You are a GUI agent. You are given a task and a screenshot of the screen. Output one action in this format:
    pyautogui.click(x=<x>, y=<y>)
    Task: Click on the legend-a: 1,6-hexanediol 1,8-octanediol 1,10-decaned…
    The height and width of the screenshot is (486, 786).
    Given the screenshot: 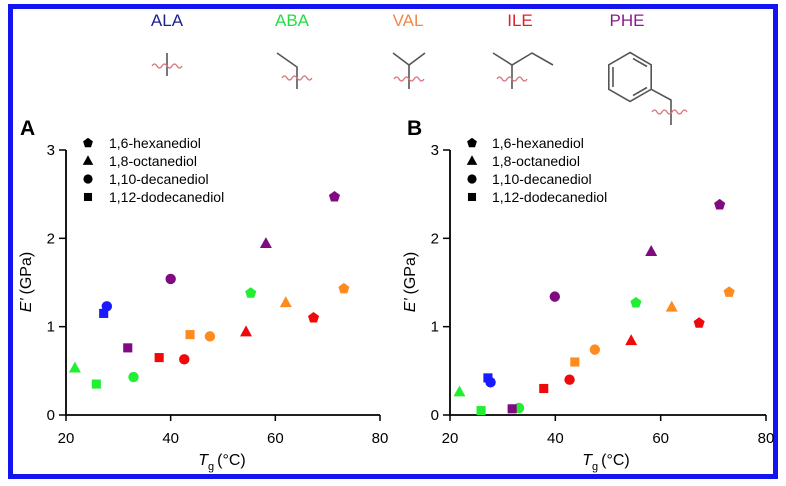 What is the action you would take?
    pyautogui.click(x=153, y=170)
    